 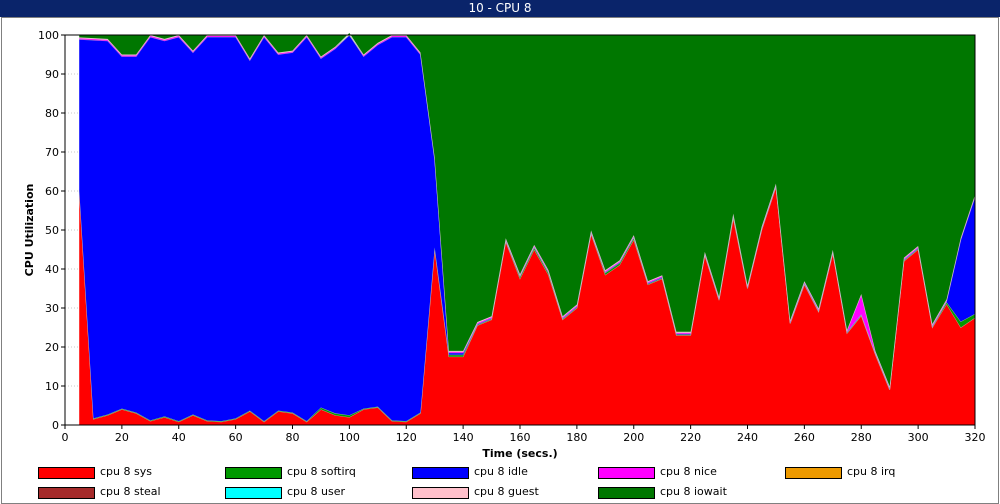 What do you see at coordinates (52, 308) in the screenshot?
I see `y-tick-label: 30` at bounding box center [52, 308].